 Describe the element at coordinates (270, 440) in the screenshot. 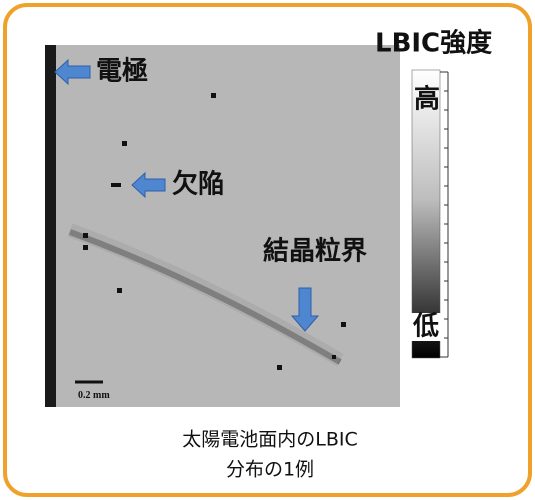

I see `caption-line-1: 太陽電池面内のLBIC` at that location.